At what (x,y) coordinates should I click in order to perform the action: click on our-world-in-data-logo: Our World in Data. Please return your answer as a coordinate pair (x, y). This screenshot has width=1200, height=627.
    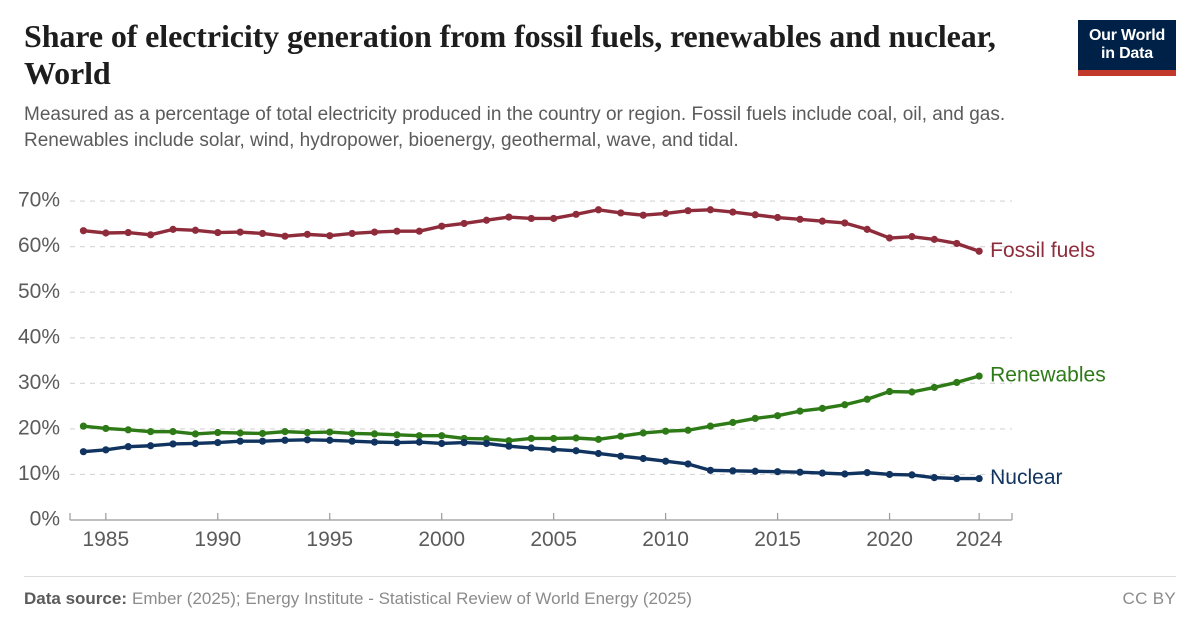
    Looking at the image, I should click on (1127, 48).